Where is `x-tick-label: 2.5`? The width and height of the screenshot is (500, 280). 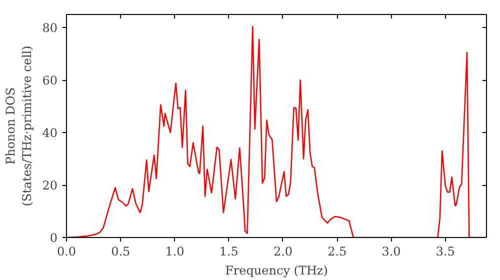
x-tick-label: 2.5 is located at coordinates (337, 251).